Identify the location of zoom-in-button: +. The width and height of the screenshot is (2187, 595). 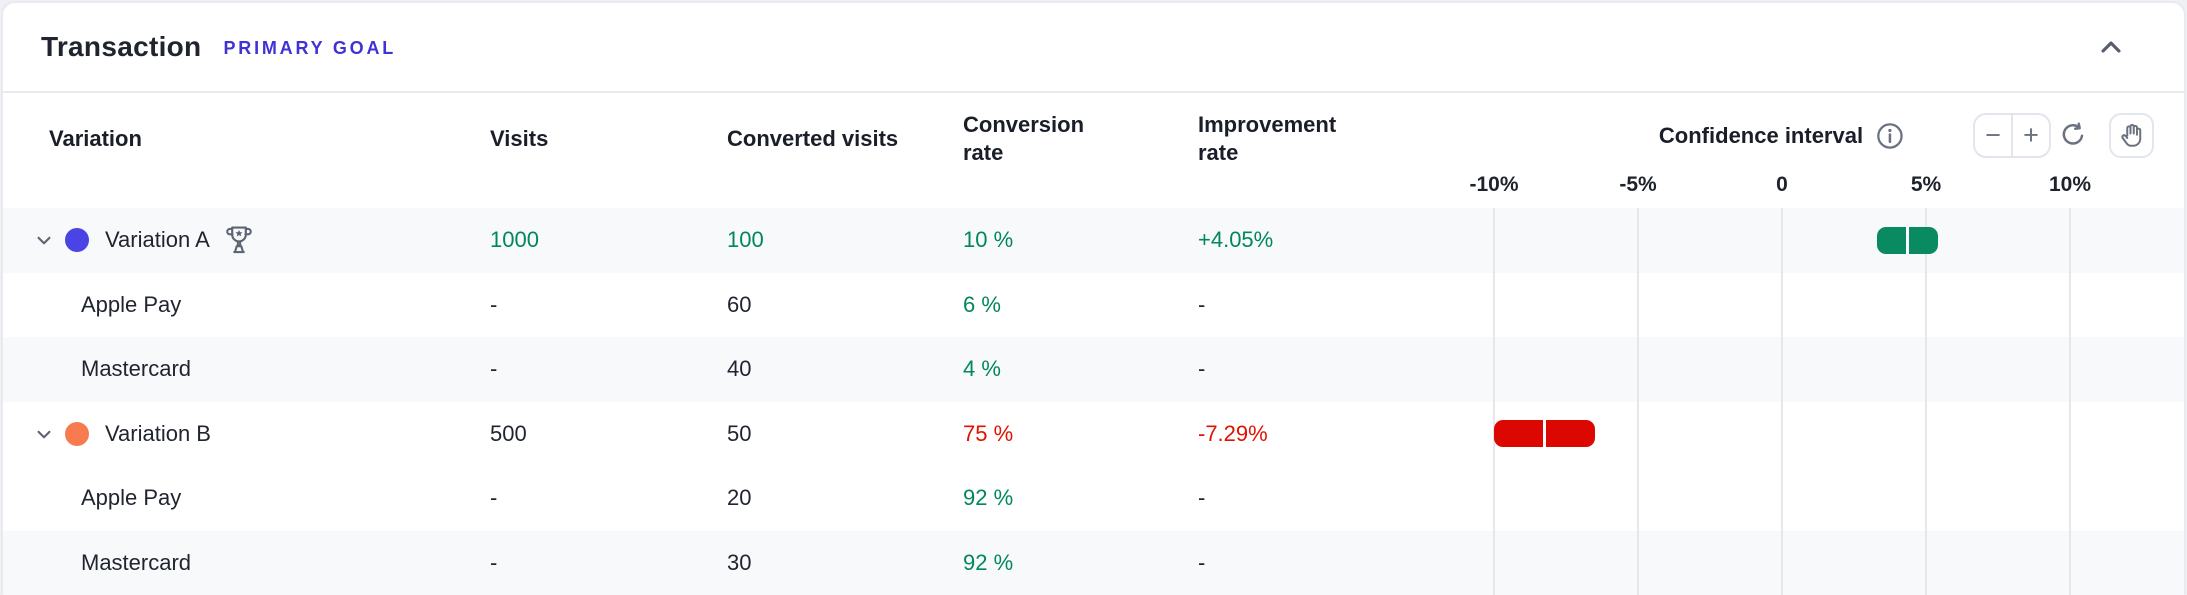
(2031, 135).